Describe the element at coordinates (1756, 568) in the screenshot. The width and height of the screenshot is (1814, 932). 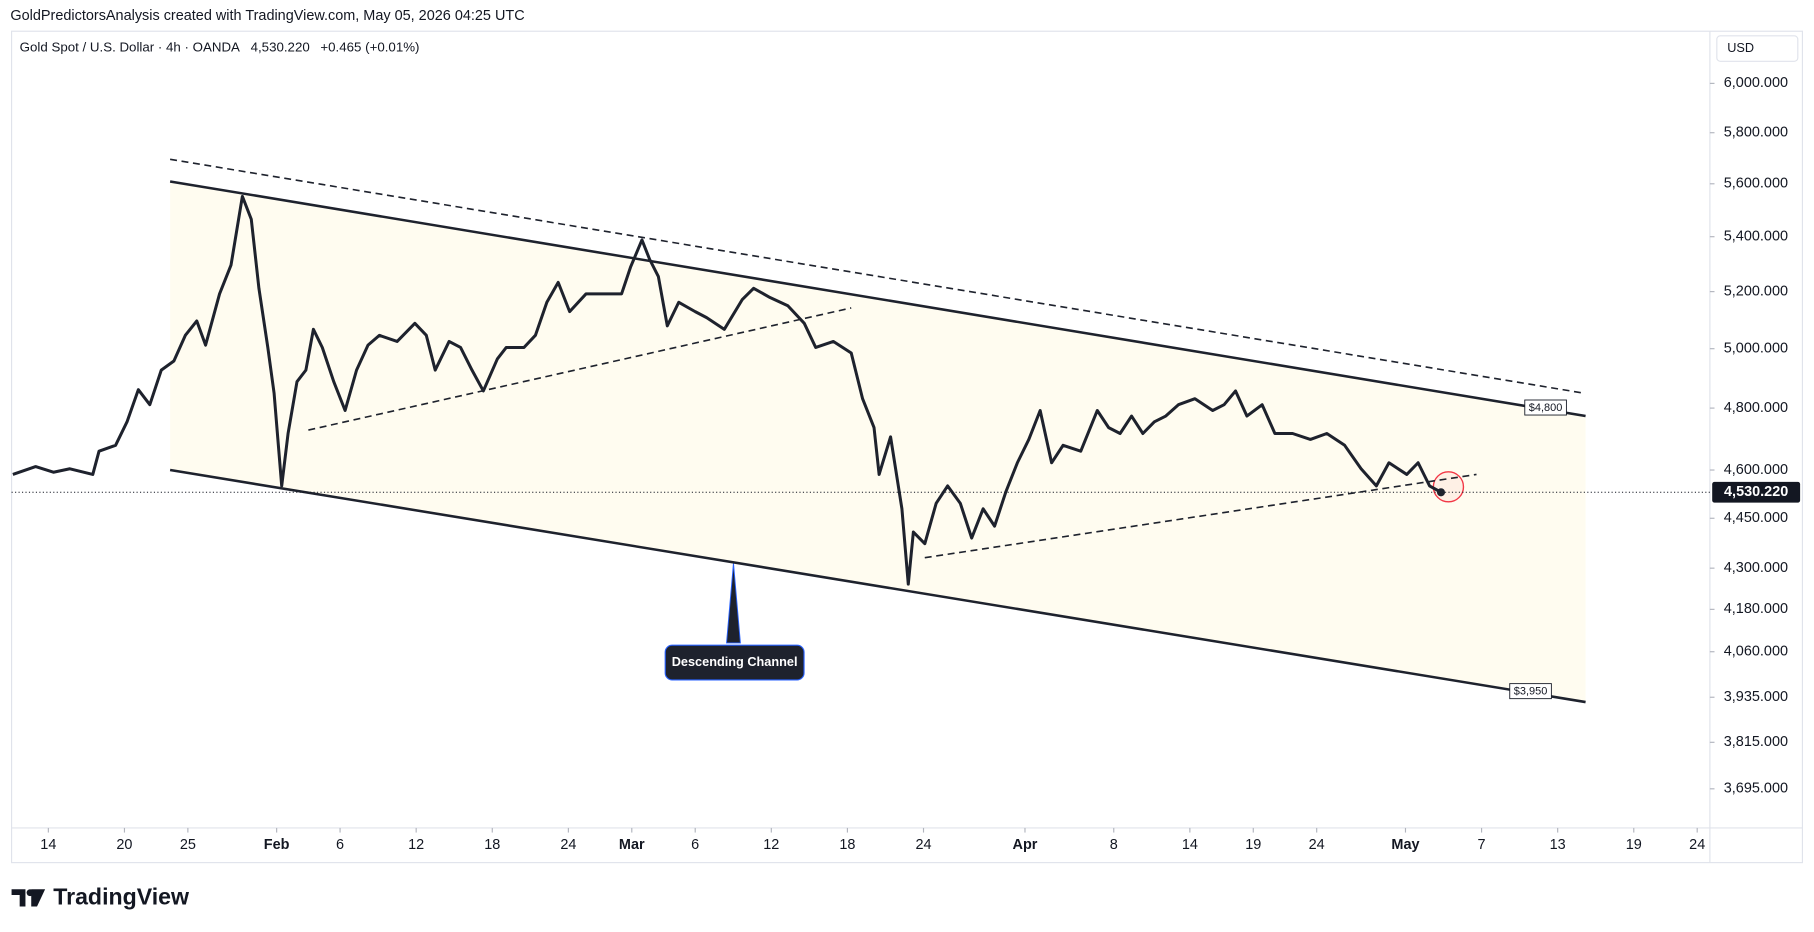
I see `y-tick-label: 4,300.000` at that location.